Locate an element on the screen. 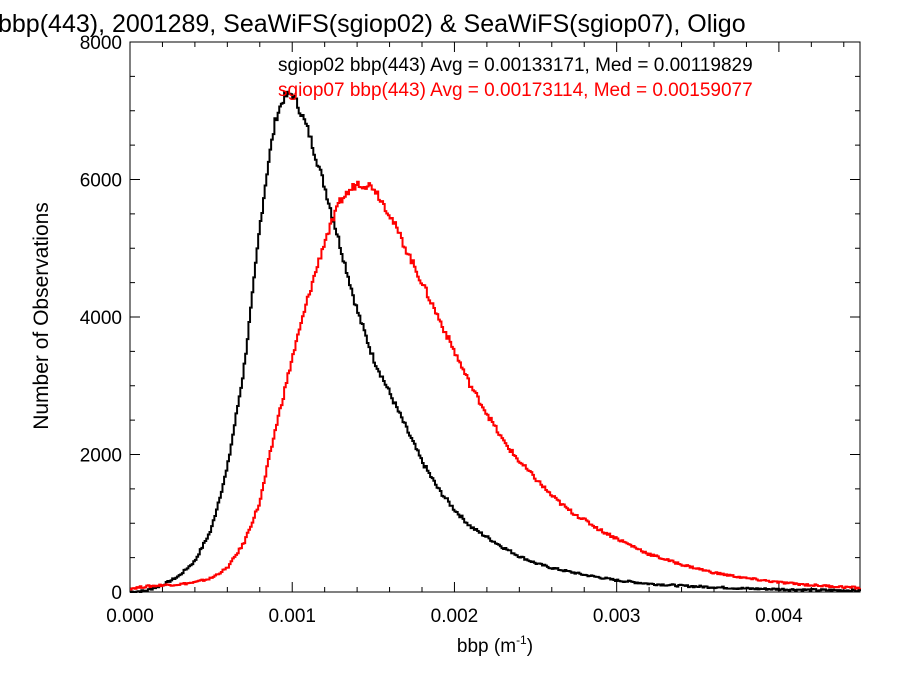 This screenshot has width=900, height=675. y-axis-label: Number of Observations is located at coordinates (41, 316).